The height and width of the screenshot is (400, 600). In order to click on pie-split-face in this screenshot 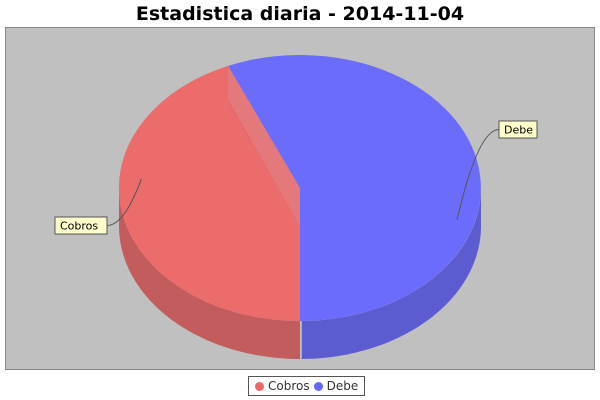, I will do `click(264, 146)`.